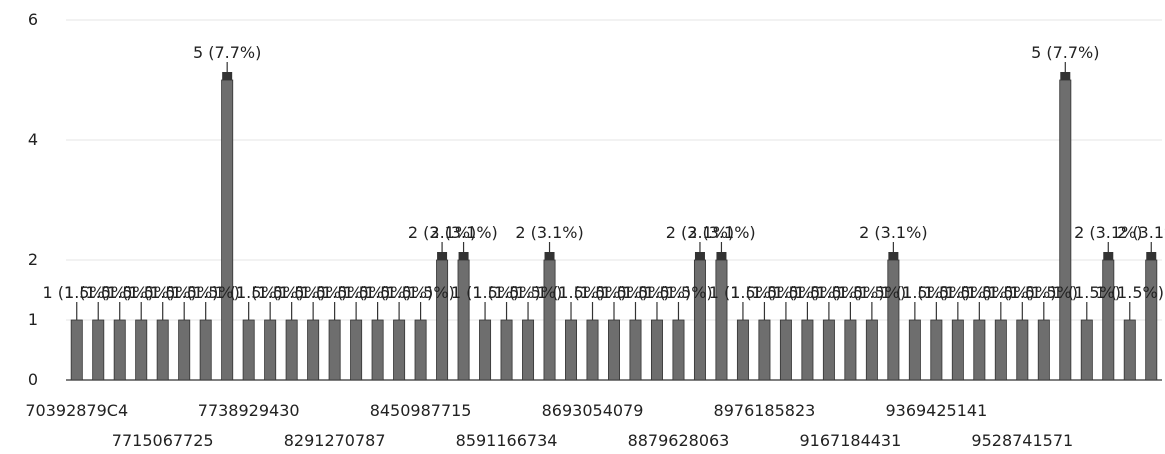  Describe the element at coordinates (765, 410) in the screenshot. I see `x-tick-label: 8976185823` at that location.